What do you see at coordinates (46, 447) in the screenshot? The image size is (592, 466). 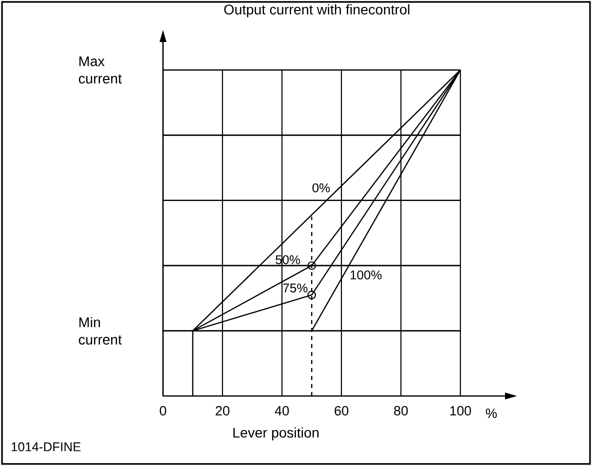 I see `text: 1014-DFINE` at bounding box center [46, 447].